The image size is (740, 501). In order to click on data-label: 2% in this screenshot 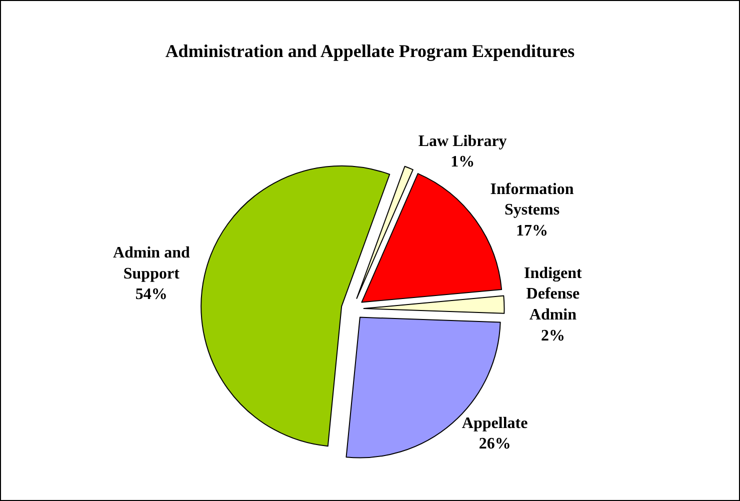, I will do `click(552, 335)`.